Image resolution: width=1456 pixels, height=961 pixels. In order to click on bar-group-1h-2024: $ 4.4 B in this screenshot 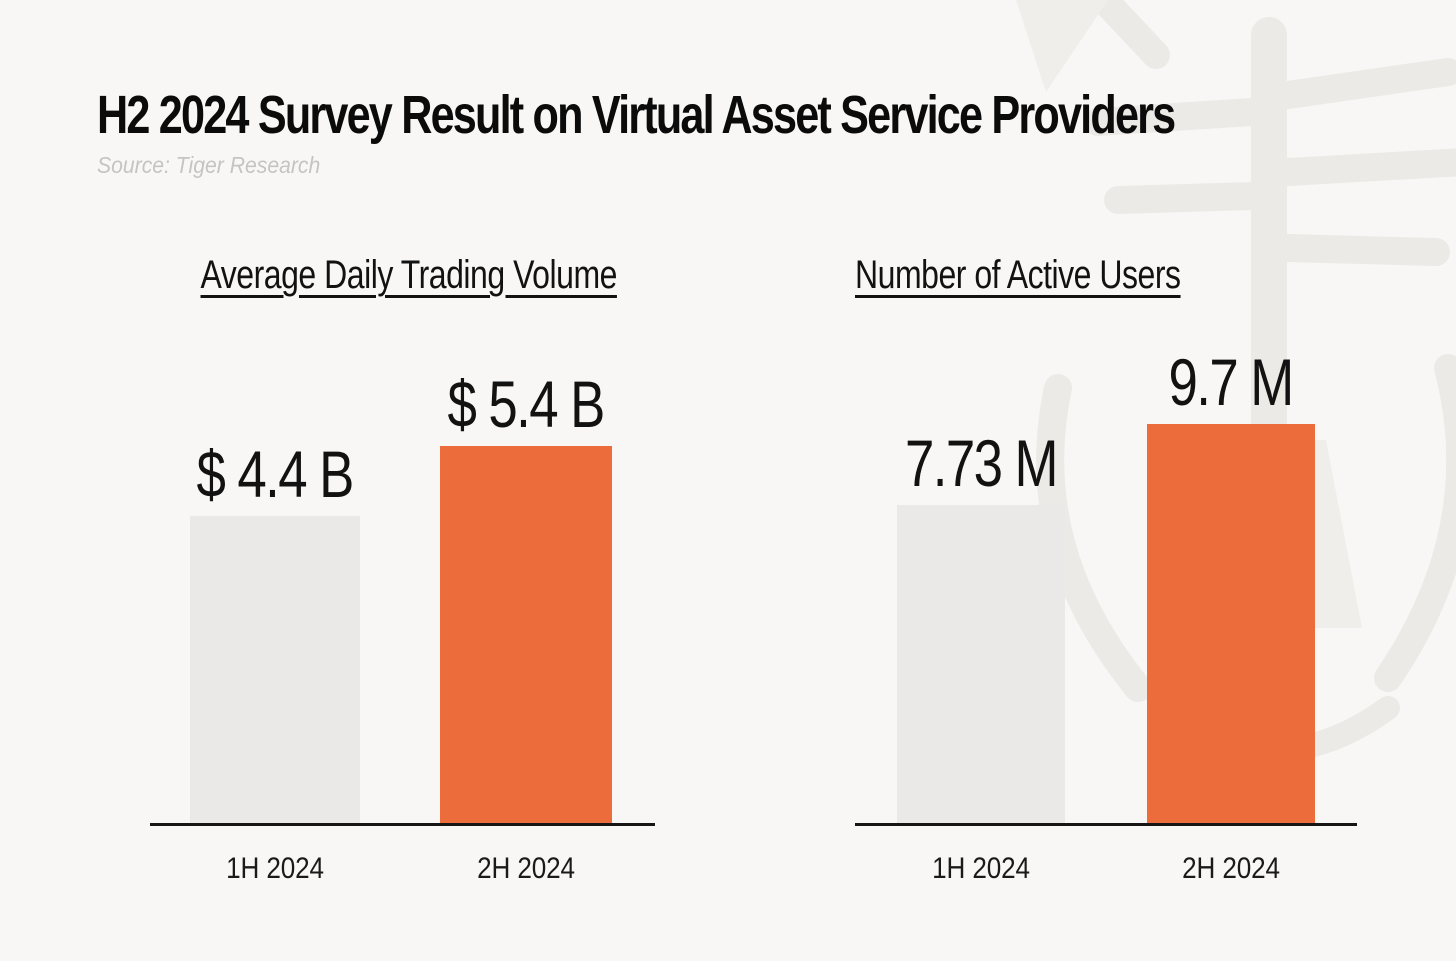, I will do `click(275, 633)`.